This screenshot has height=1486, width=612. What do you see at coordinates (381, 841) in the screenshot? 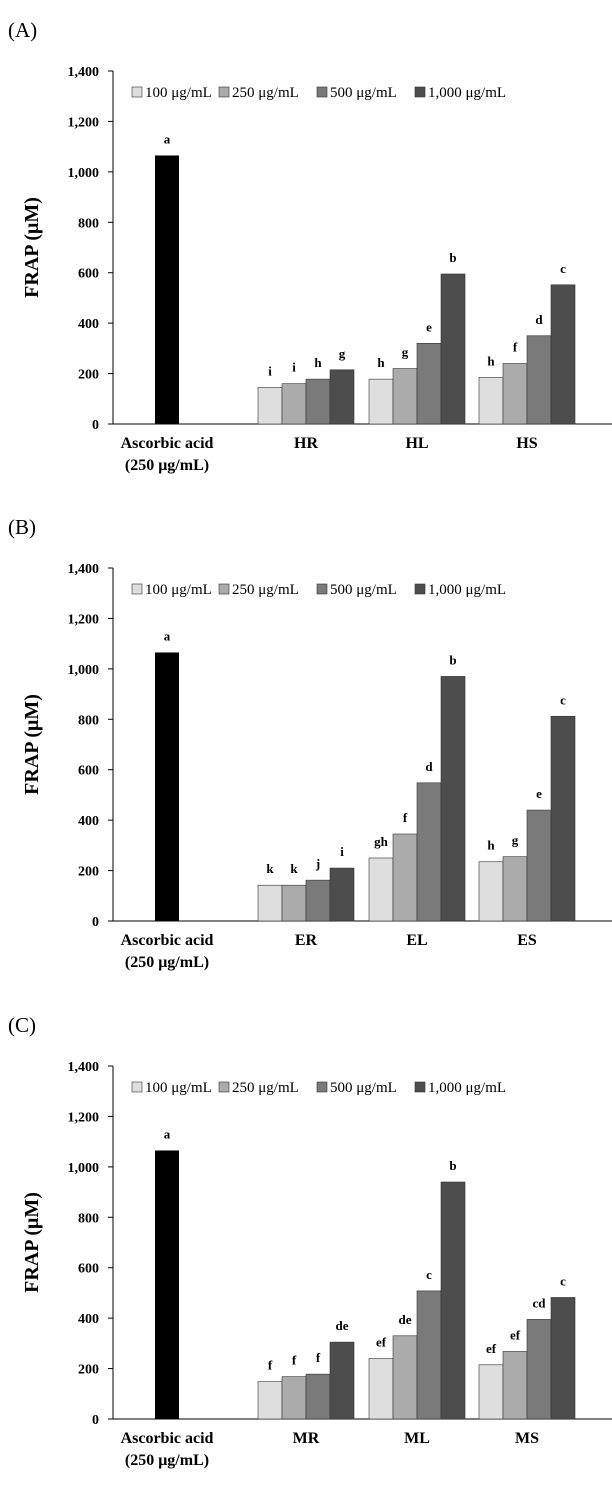
I see `bar-letter: gh` at bounding box center [381, 841].